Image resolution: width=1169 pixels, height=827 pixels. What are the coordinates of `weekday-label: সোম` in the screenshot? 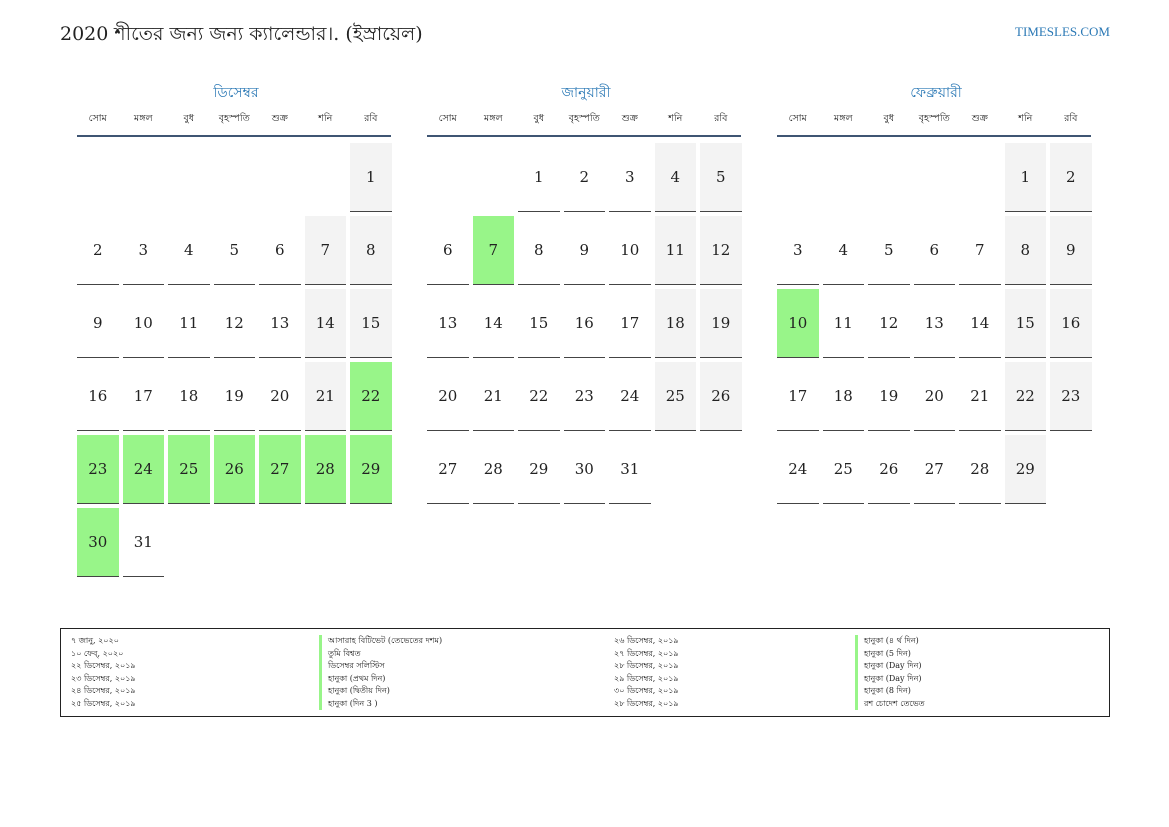 It's located at (447, 118).